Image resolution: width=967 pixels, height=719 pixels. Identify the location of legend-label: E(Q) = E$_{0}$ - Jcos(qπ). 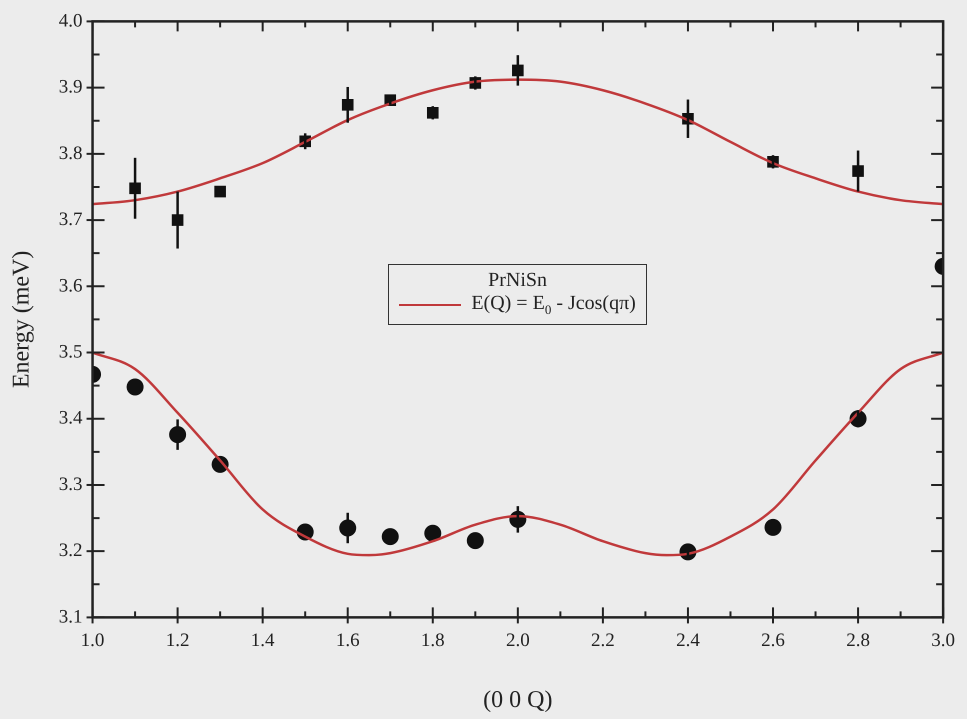
(553, 305).